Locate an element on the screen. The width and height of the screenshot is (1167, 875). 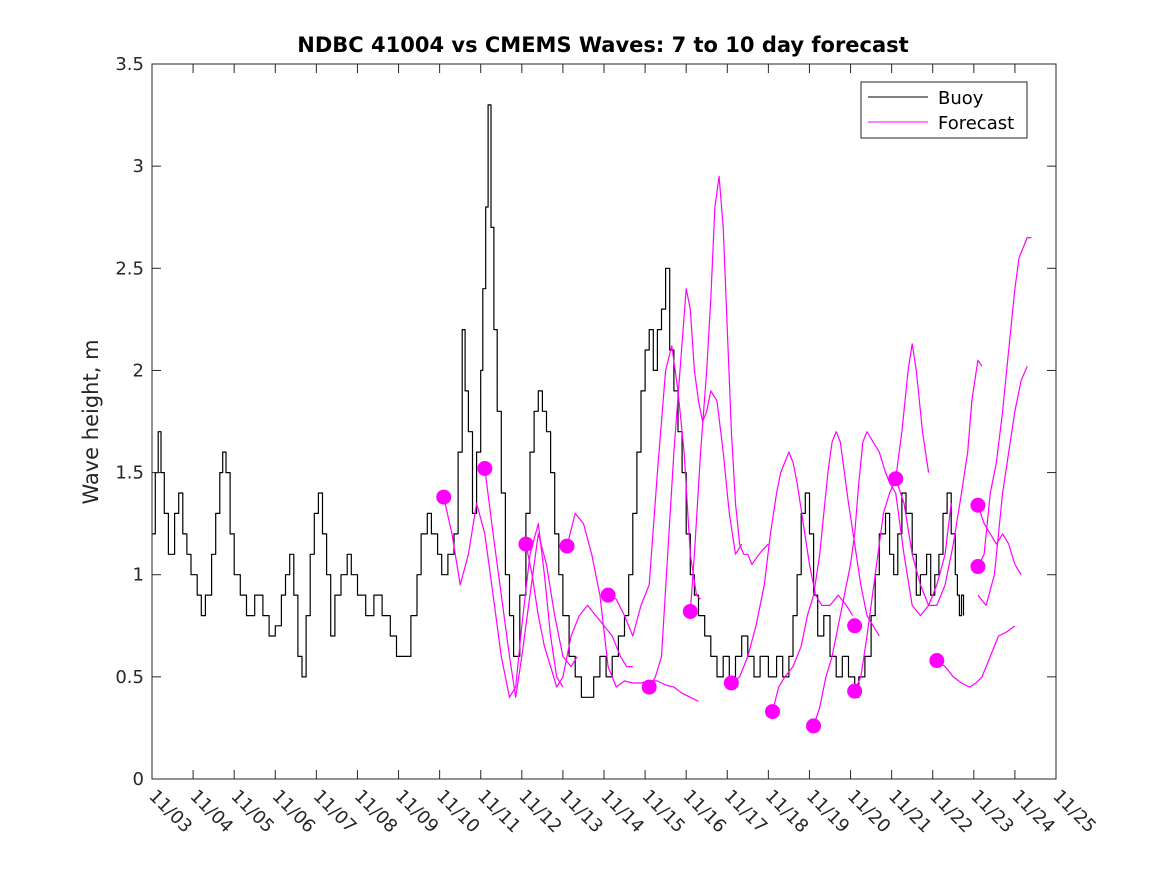
y-axis-label: Wave height, m is located at coordinates (91, 421).